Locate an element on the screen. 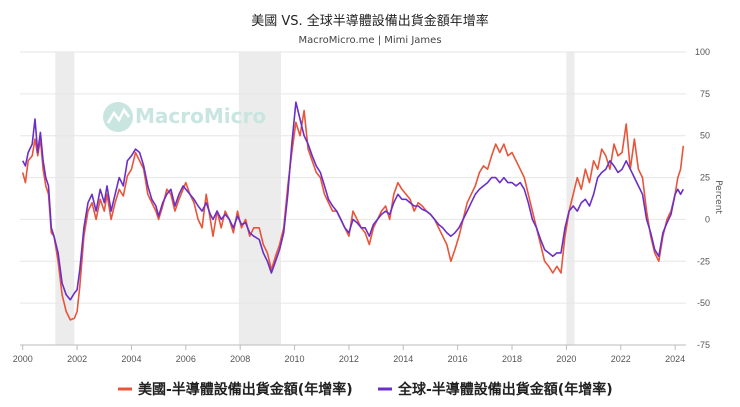 The height and width of the screenshot is (407, 740). chart-subtitle: MacroMicro.me | Mimi James is located at coordinates (369, 40).